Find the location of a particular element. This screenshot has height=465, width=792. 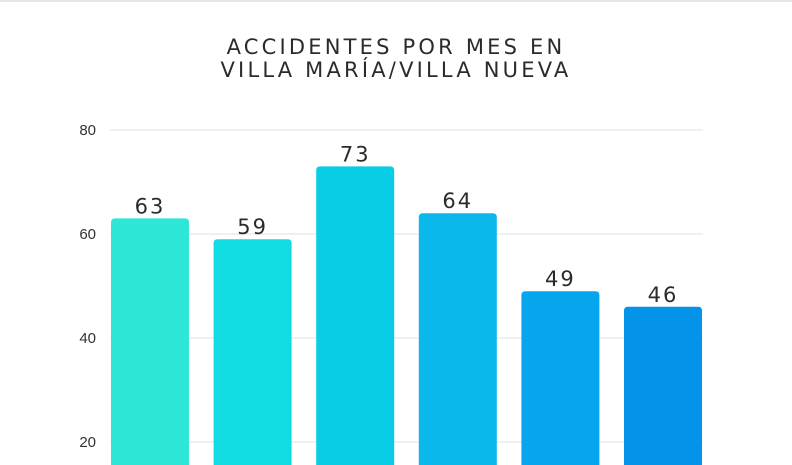

bar-value-label: 49 is located at coordinates (560, 279).